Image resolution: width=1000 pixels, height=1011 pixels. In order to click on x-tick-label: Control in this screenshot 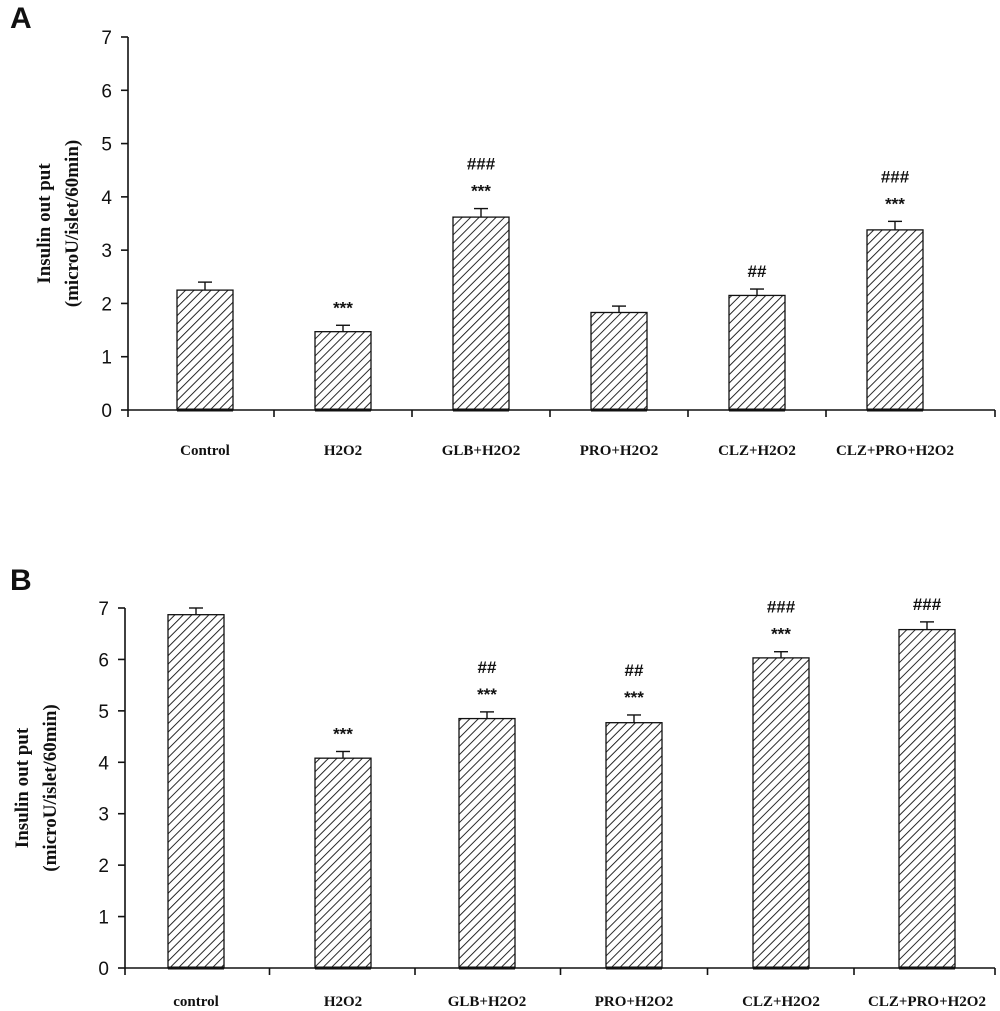, I will do `click(205, 451)`.